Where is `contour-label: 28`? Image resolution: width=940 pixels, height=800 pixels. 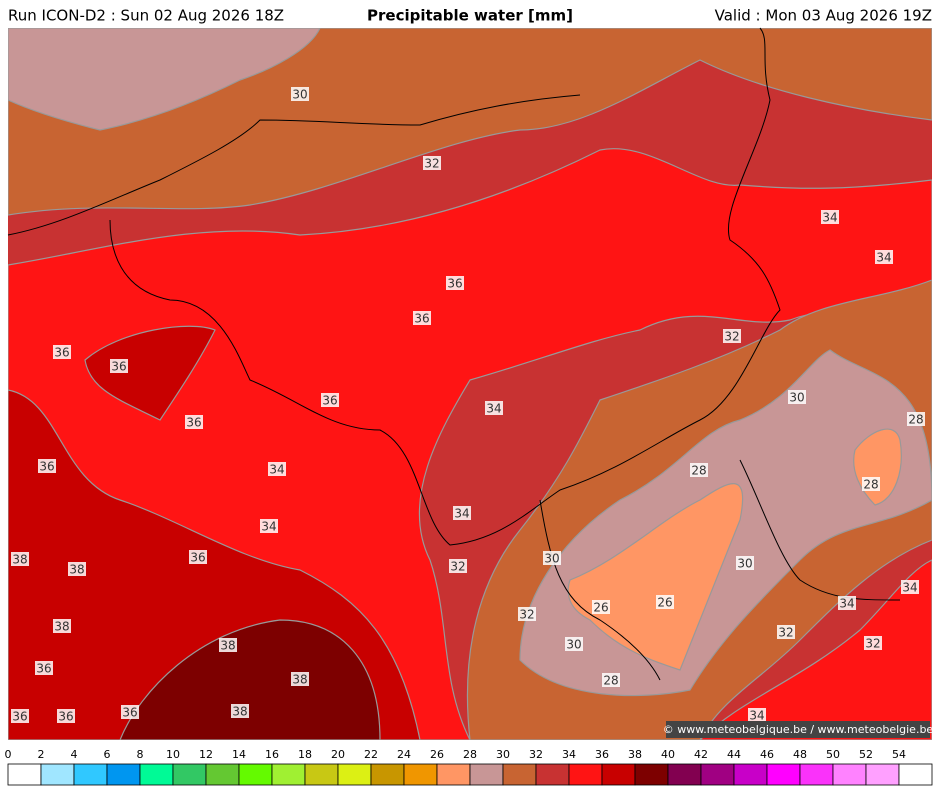 contour-label: 28 is located at coordinates (870, 485).